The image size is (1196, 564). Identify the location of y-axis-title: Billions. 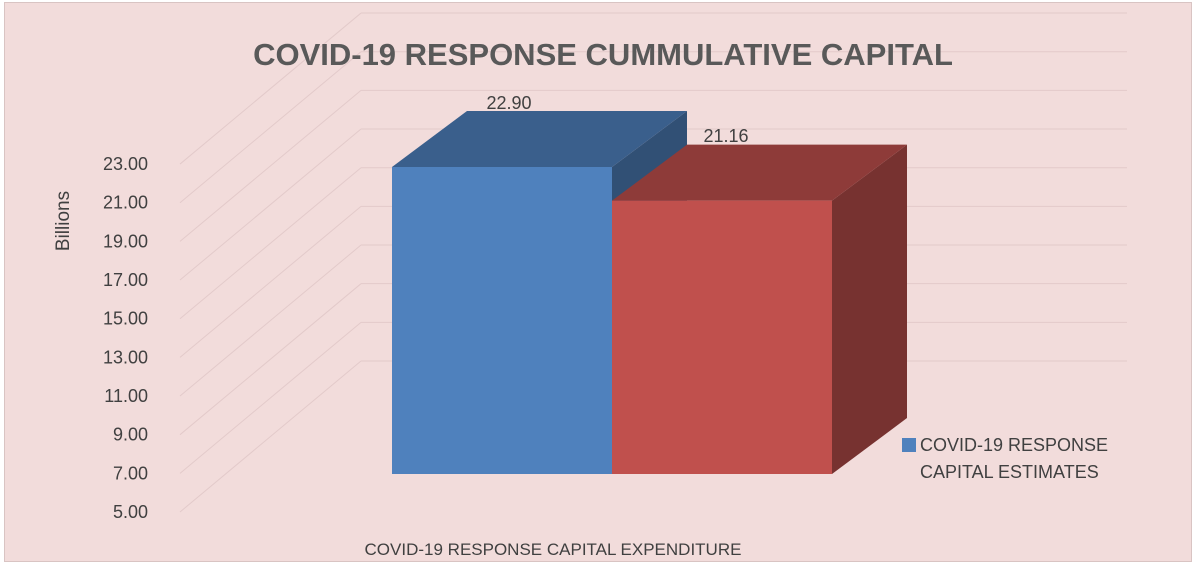
(63, 221).